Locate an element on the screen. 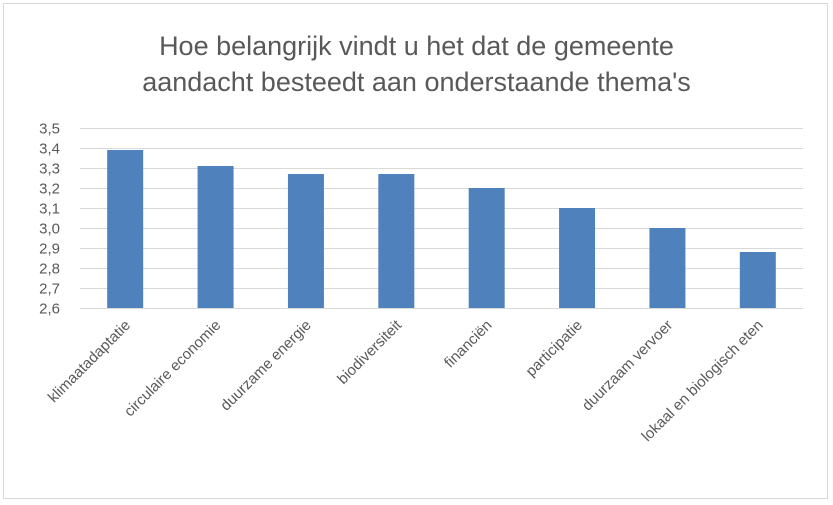 The height and width of the screenshot is (505, 833). y-tick-label: 2,6 is located at coordinates (49, 309).